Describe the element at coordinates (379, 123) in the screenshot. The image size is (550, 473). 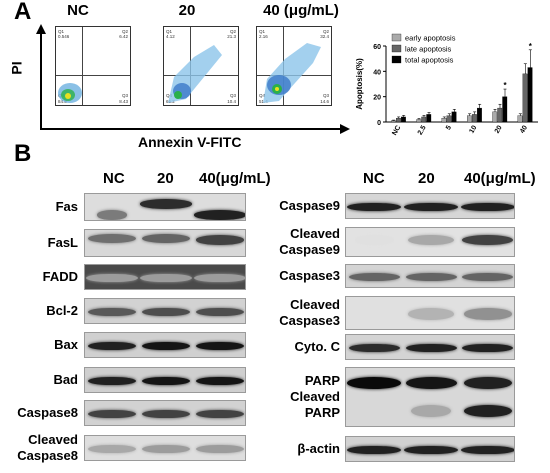
I see `y-tick-label-0: 0` at that location.